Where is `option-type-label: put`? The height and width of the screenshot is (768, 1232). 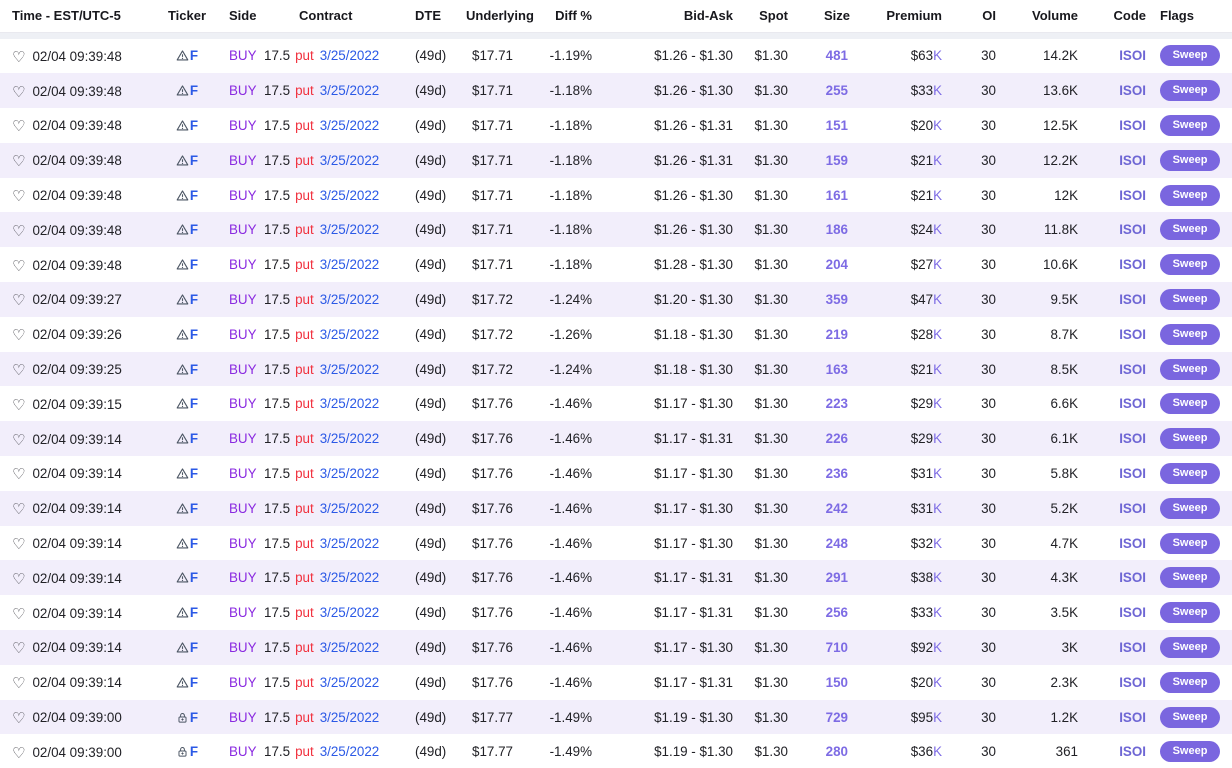 option-type-label: put is located at coordinates (304, 647).